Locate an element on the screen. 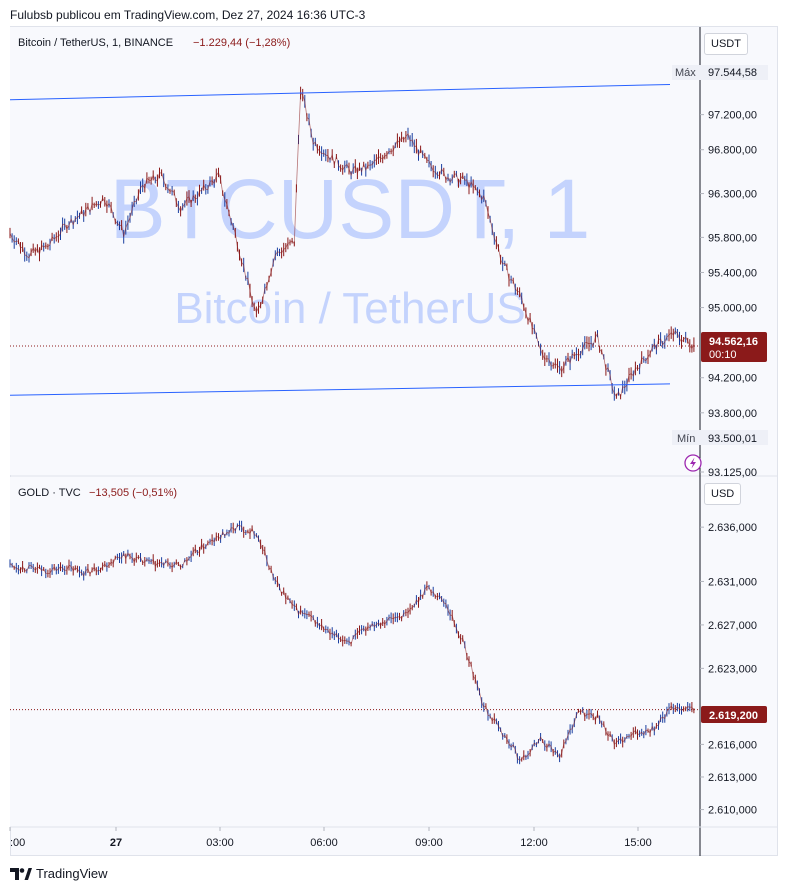 The width and height of the screenshot is (788, 892). btc-tick-label: 95.000,00 is located at coordinates (732, 309).